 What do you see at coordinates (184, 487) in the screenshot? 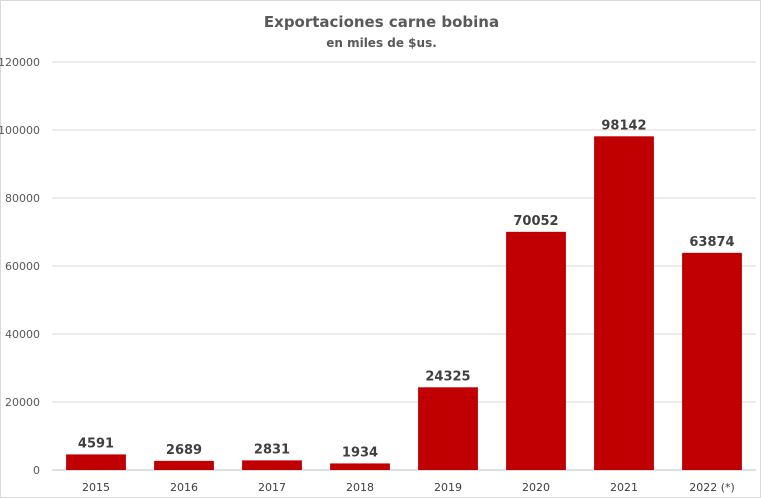
I see `x-tick-label: 2016` at bounding box center [184, 487].